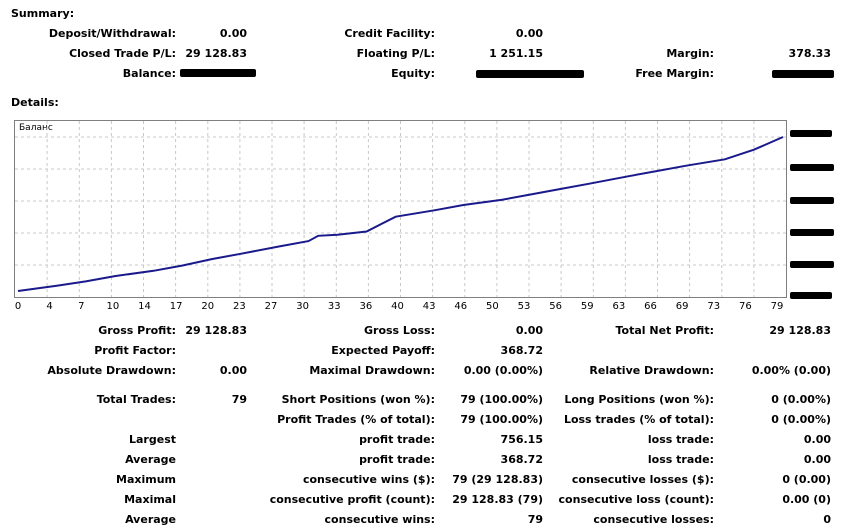 Image resolution: width=856 pixels, height=528 pixels. I want to click on expected-payoff-value: 368.72, so click(521, 350).